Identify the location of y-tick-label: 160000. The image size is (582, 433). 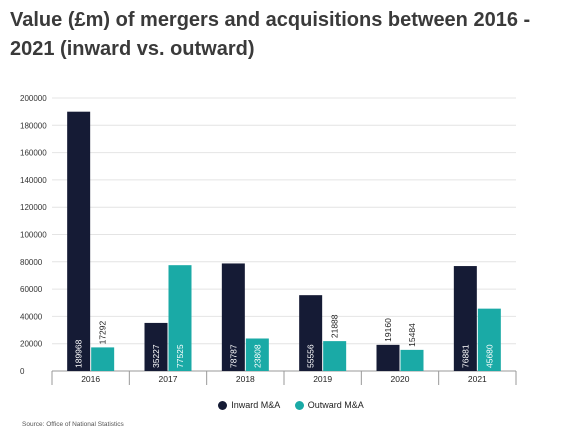
(33, 153).